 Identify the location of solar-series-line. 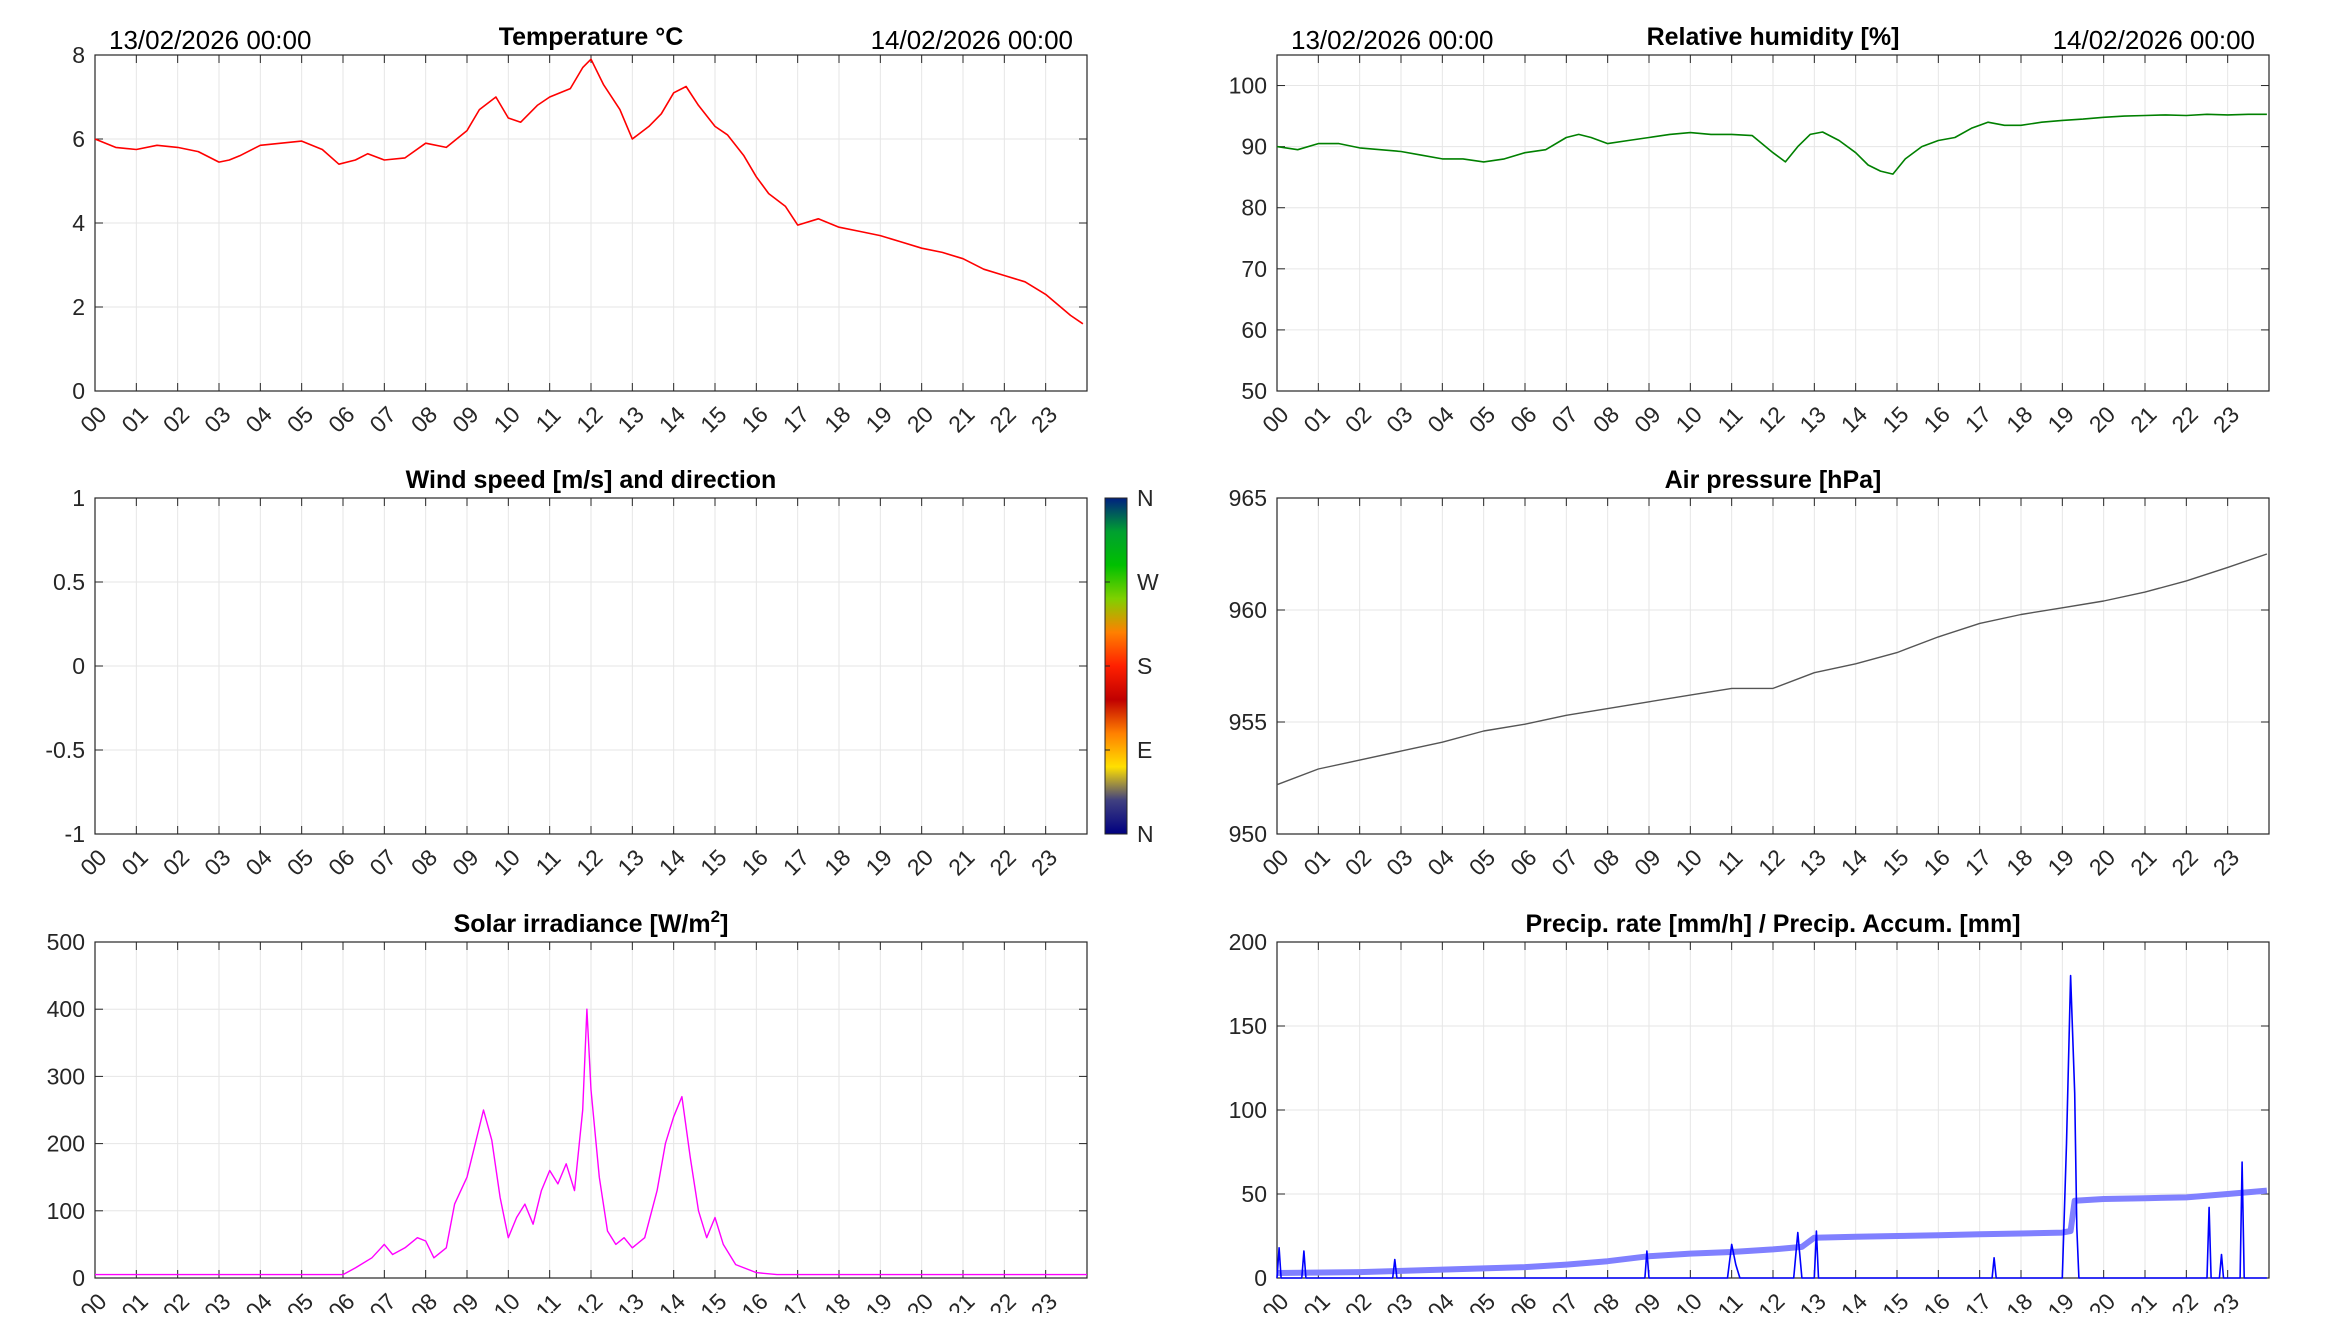
(591, 1142).